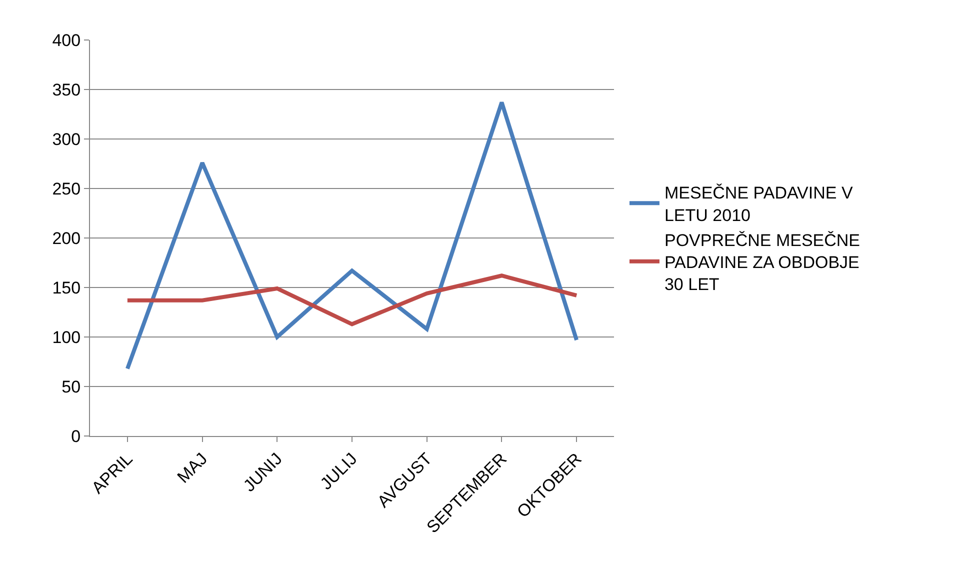 The image size is (954, 581). I want to click on y-tick-label: 300, so click(66, 139).